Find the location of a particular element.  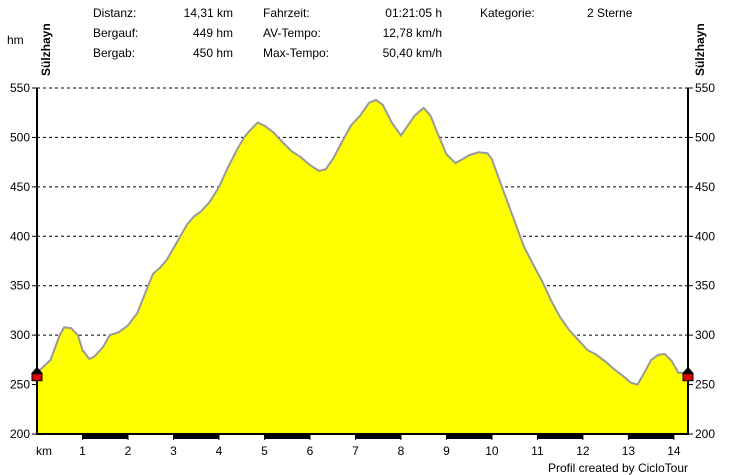

descent-value: 450 hm is located at coordinates (212, 53).